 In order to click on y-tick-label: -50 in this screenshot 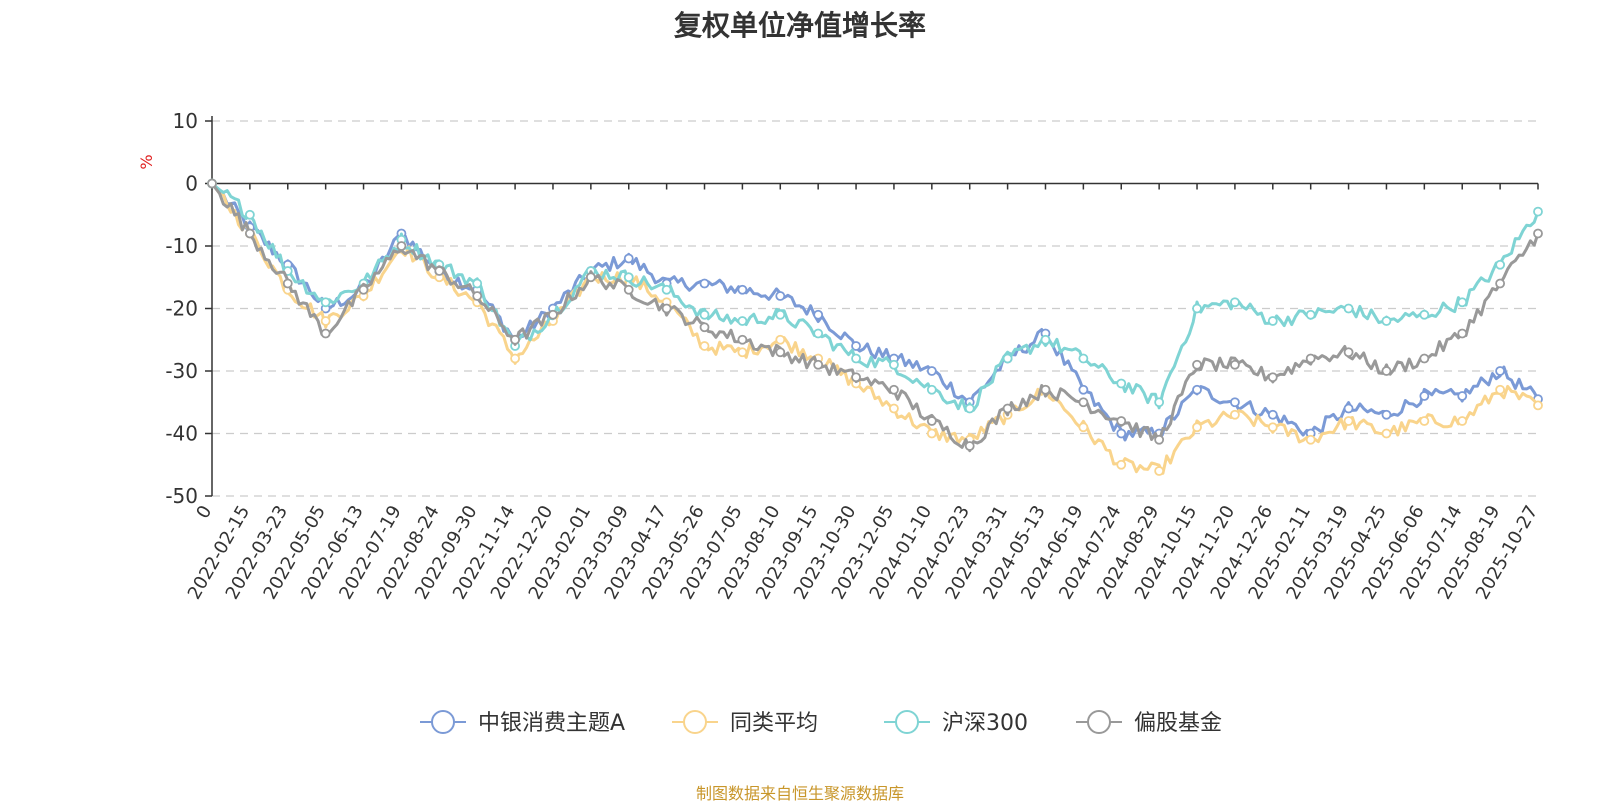, I will do `click(181, 496)`.